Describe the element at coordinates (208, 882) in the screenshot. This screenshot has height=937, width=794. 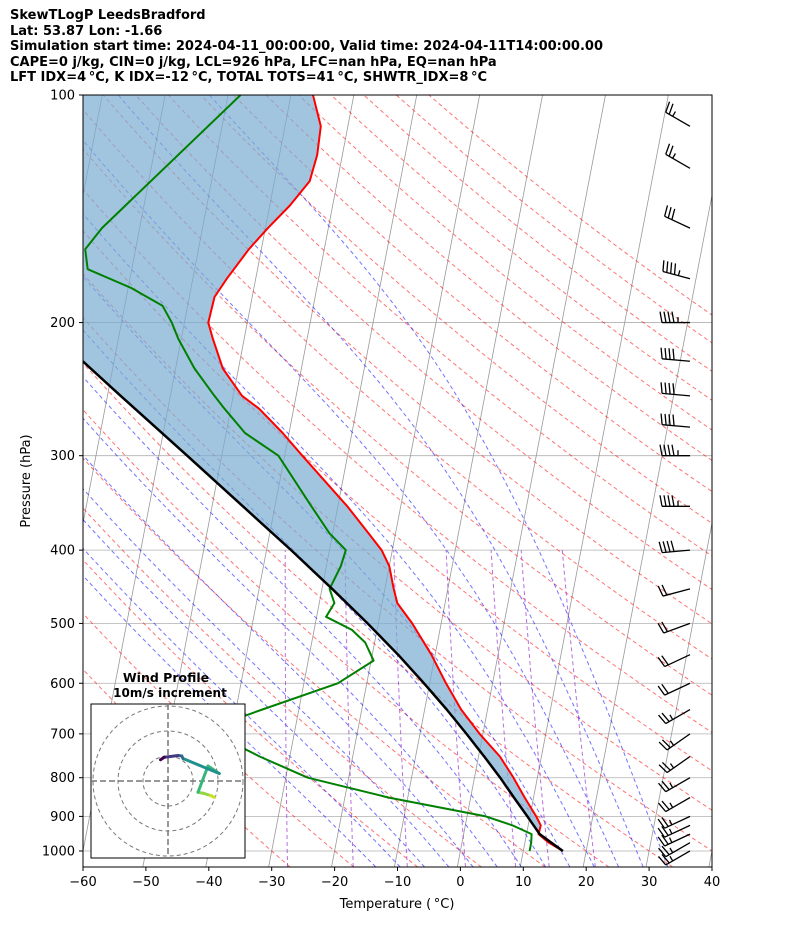
I see `x-tick-label: −40` at that location.